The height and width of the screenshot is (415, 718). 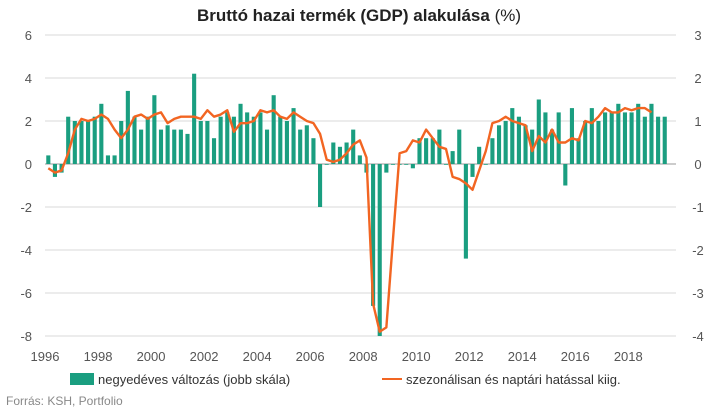 I want to click on x-tick-label: 2004, so click(x=257, y=356).